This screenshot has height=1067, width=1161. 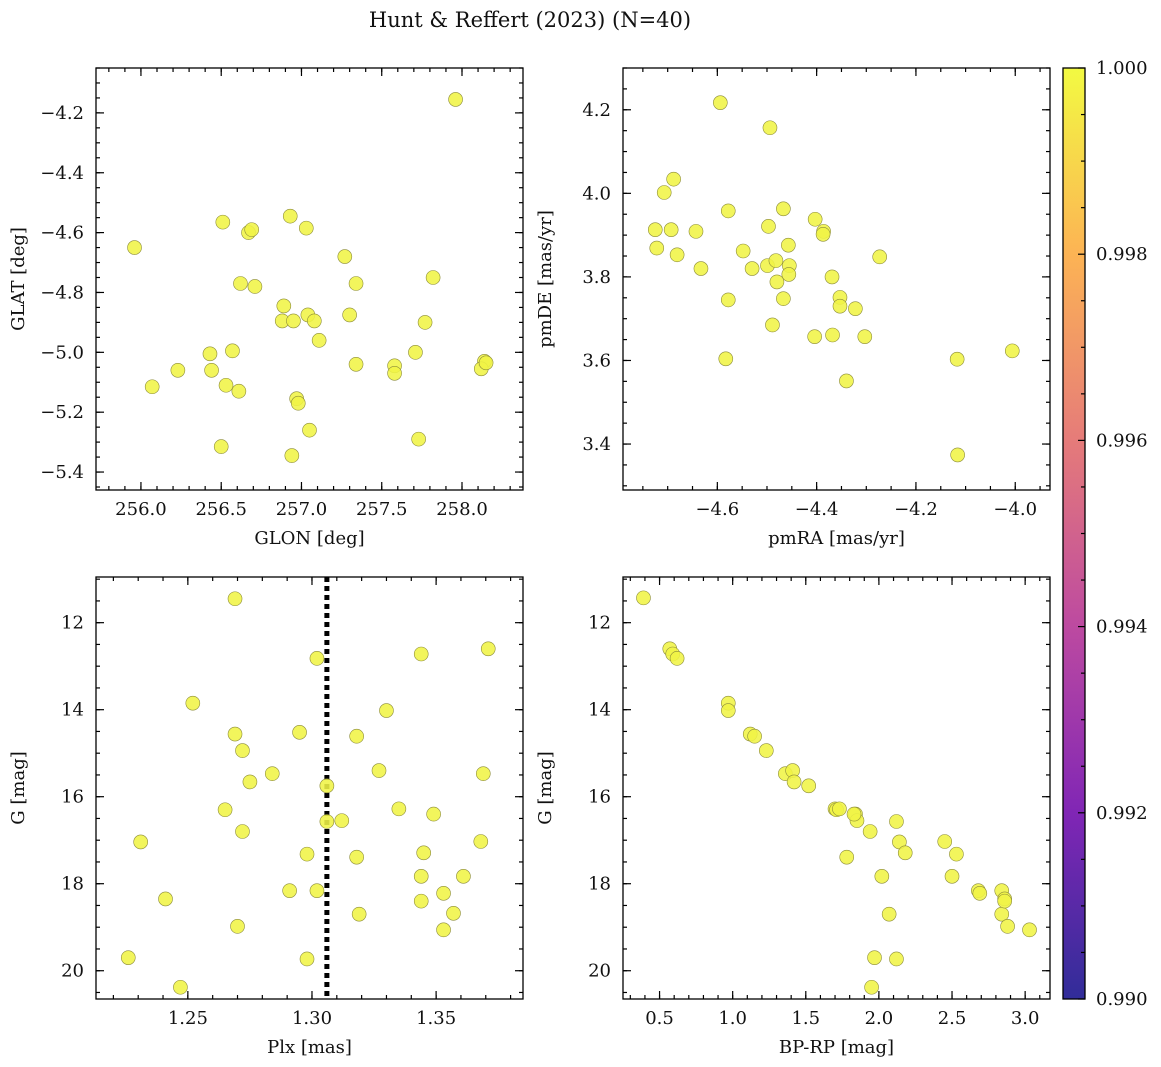 I want to click on y-tick-label: 3.8, so click(x=596, y=277).